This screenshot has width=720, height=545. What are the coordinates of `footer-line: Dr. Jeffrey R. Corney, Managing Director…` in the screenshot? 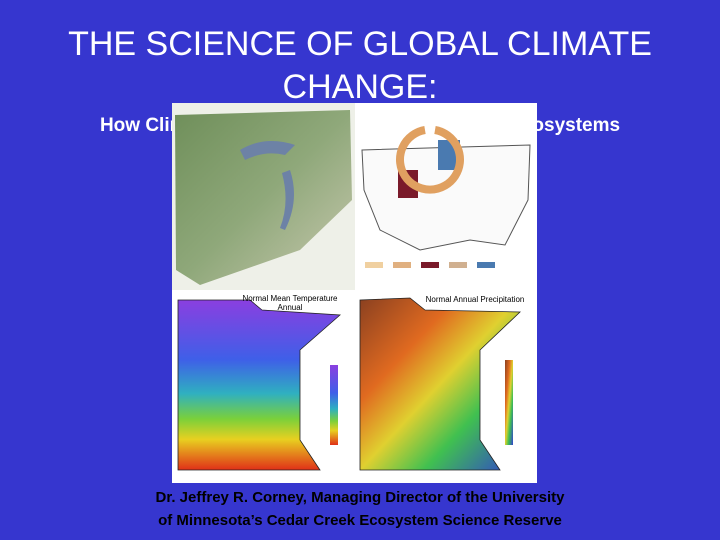 It's located at (361, 497).